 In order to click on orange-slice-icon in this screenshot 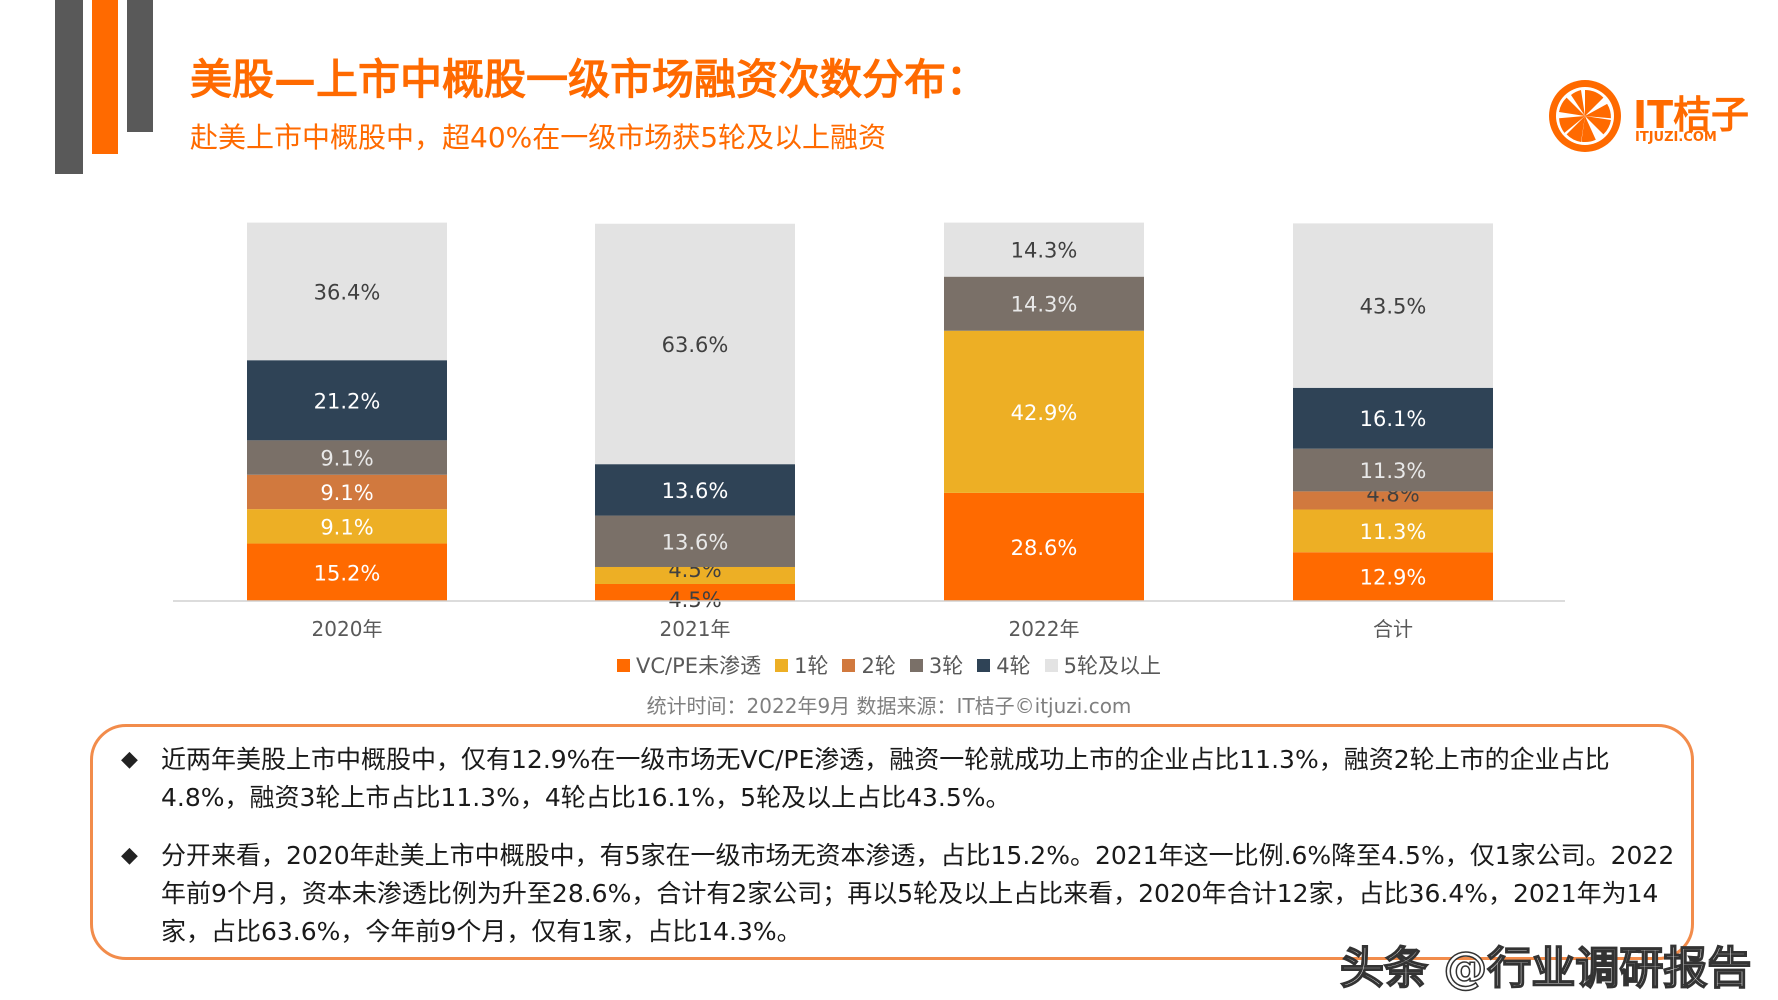, I will do `click(1585, 116)`.